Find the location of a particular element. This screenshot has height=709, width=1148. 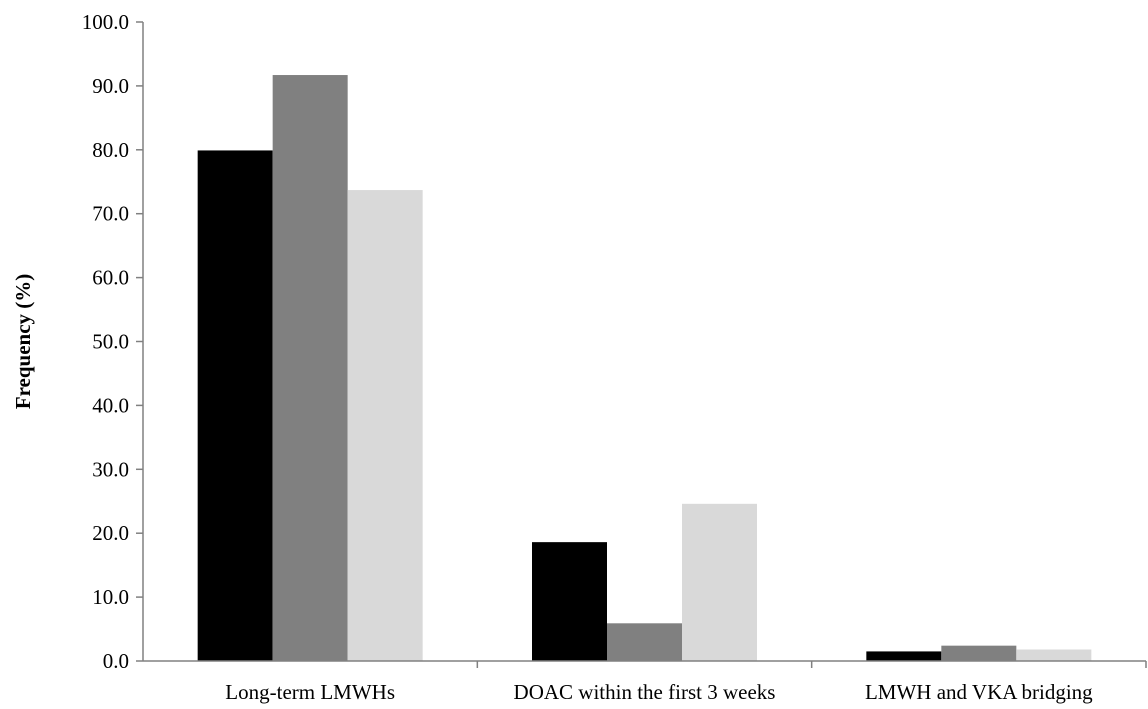

y-tick-label: 30.0 is located at coordinates (110, 469).